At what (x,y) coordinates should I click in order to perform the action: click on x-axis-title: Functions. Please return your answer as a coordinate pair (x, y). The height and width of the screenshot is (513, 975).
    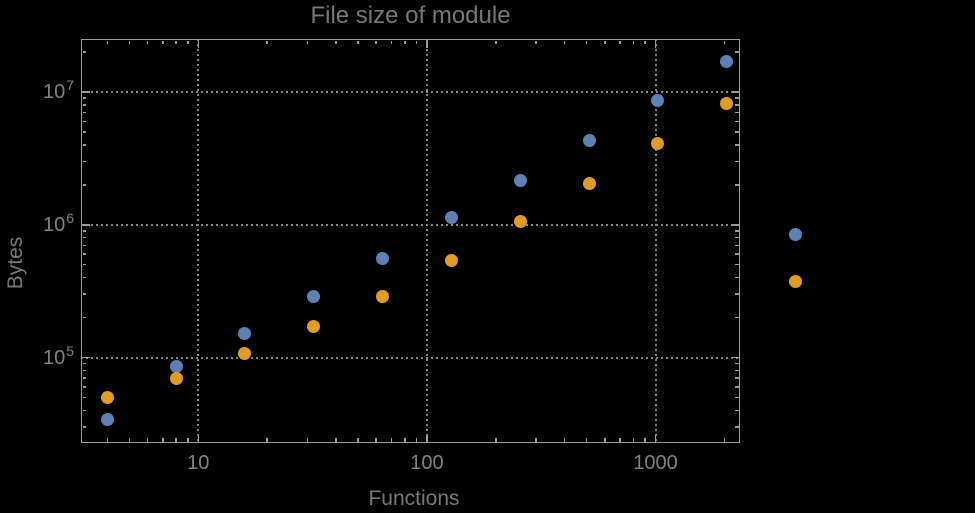
    Looking at the image, I should click on (414, 498).